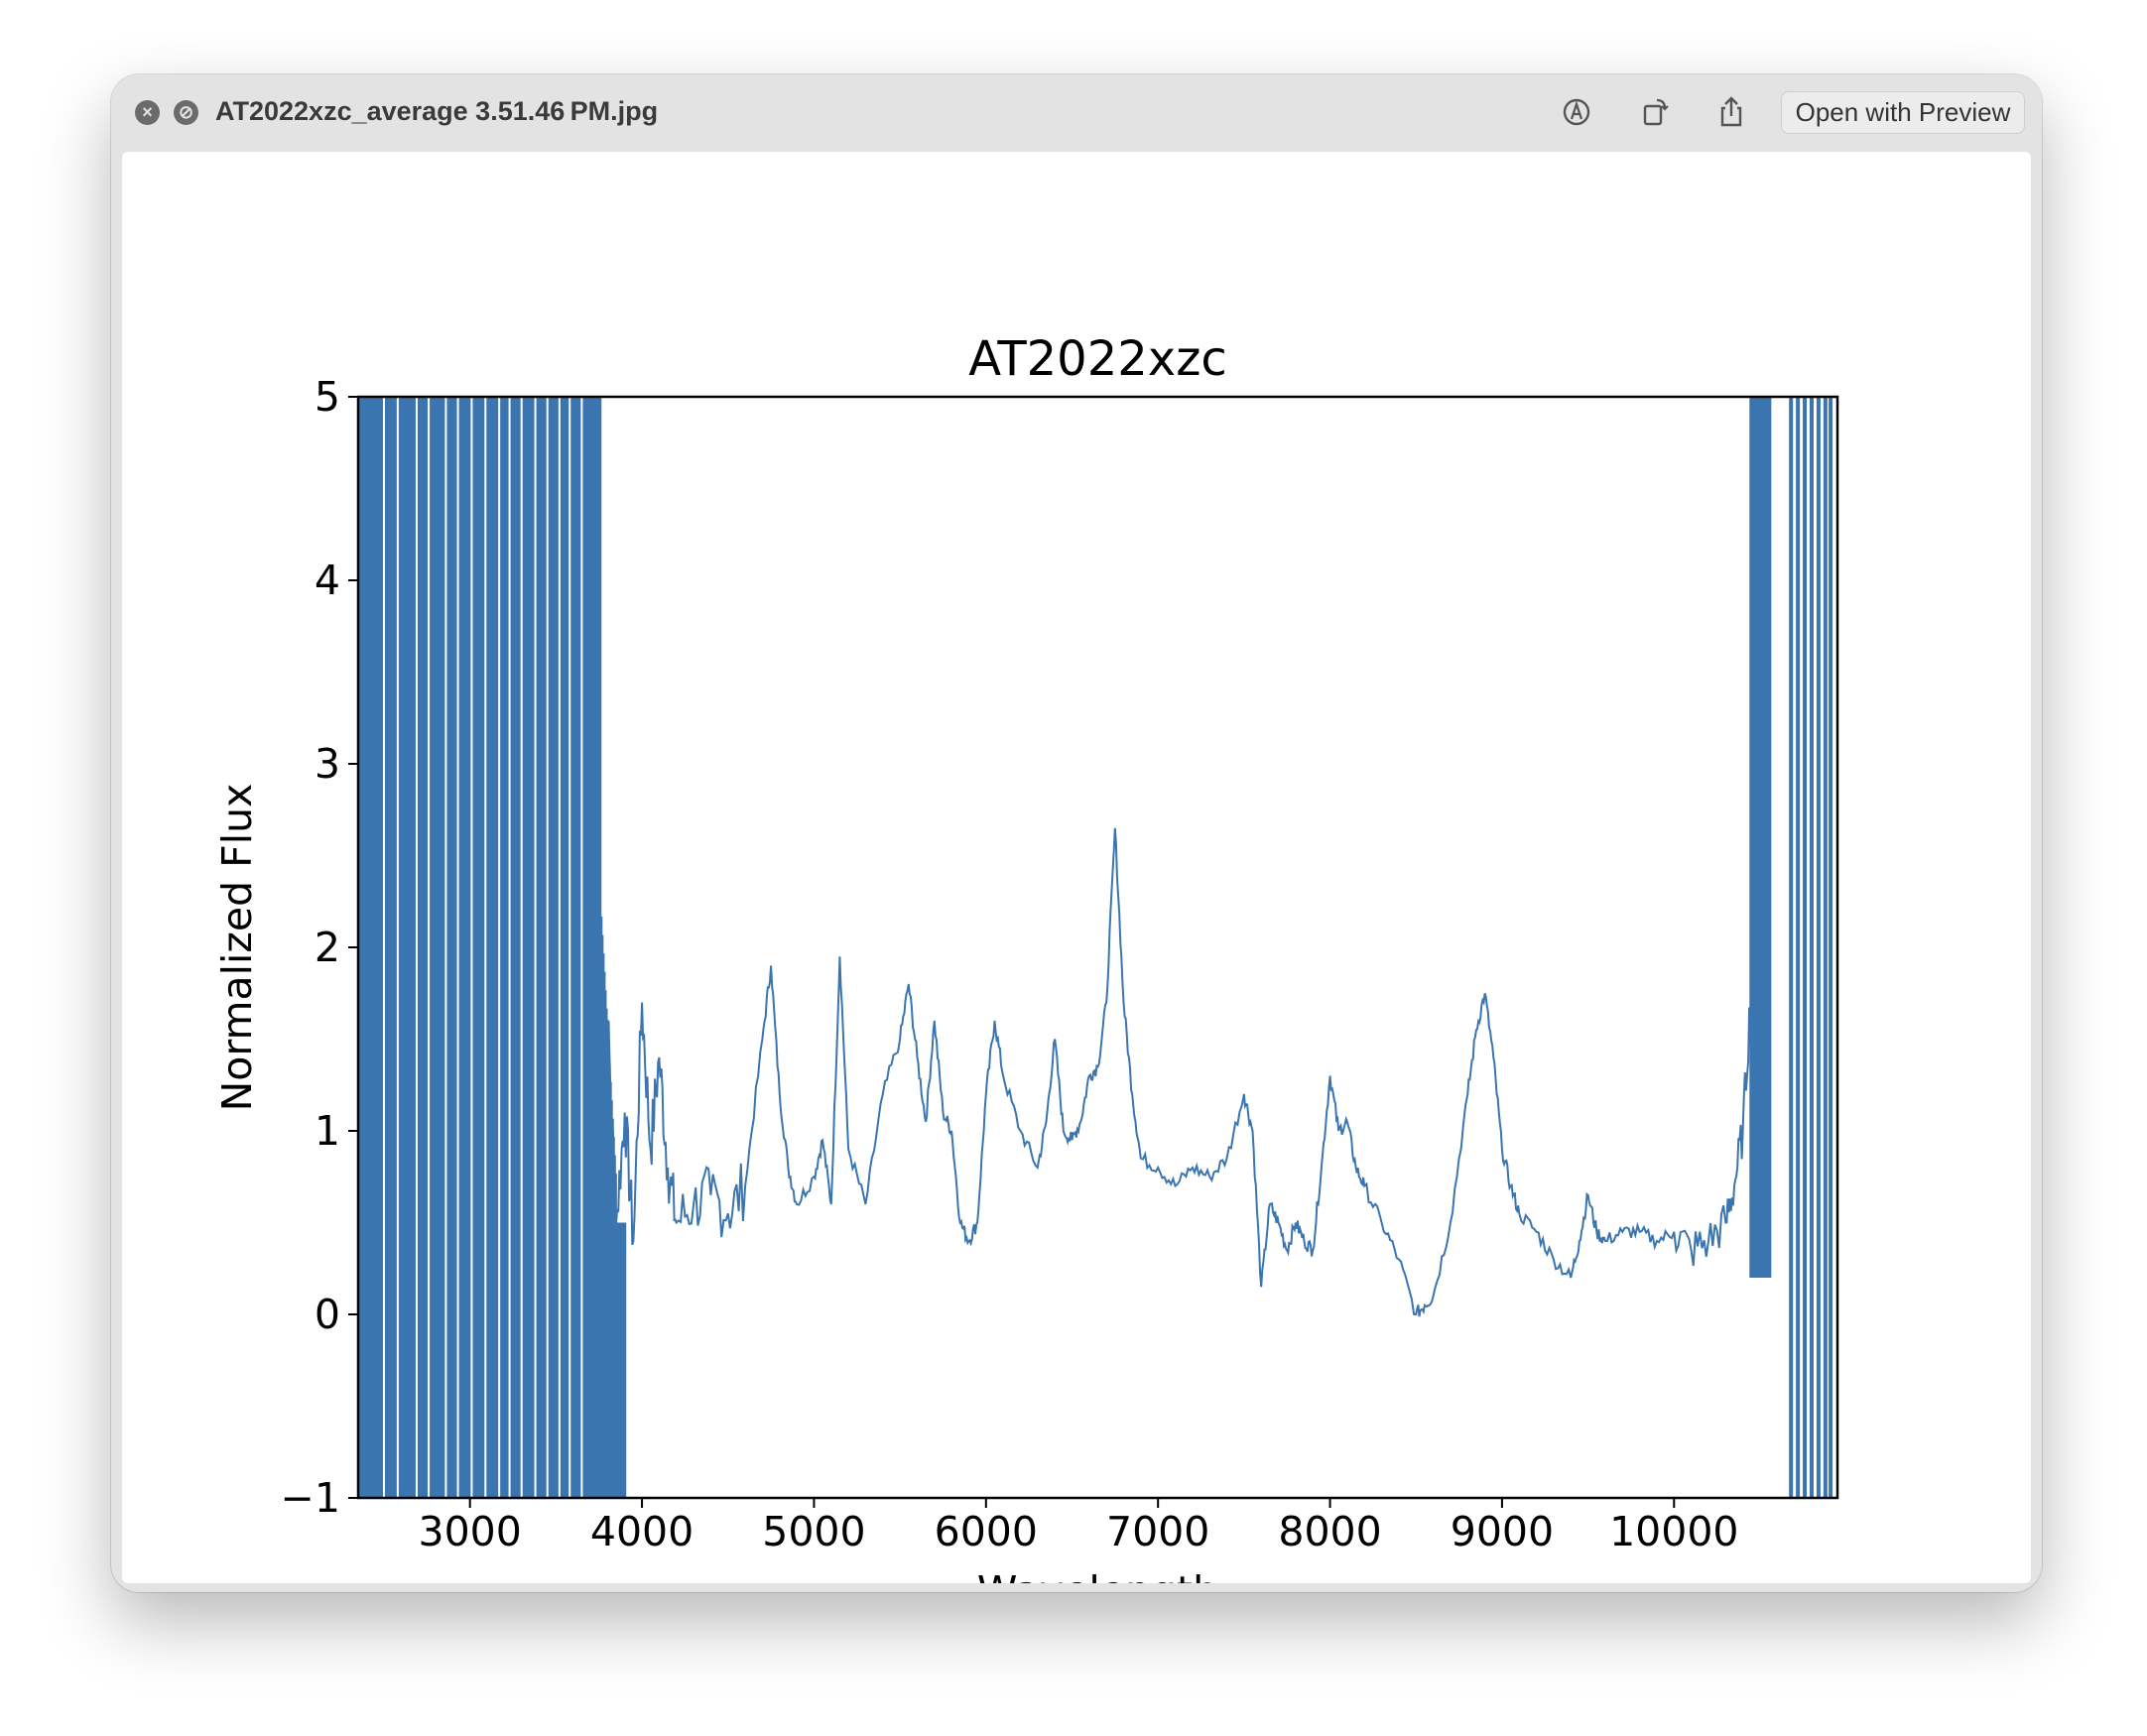  Describe the element at coordinates (1576, 112) in the screenshot. I see `markup-pen-icon` at that location.